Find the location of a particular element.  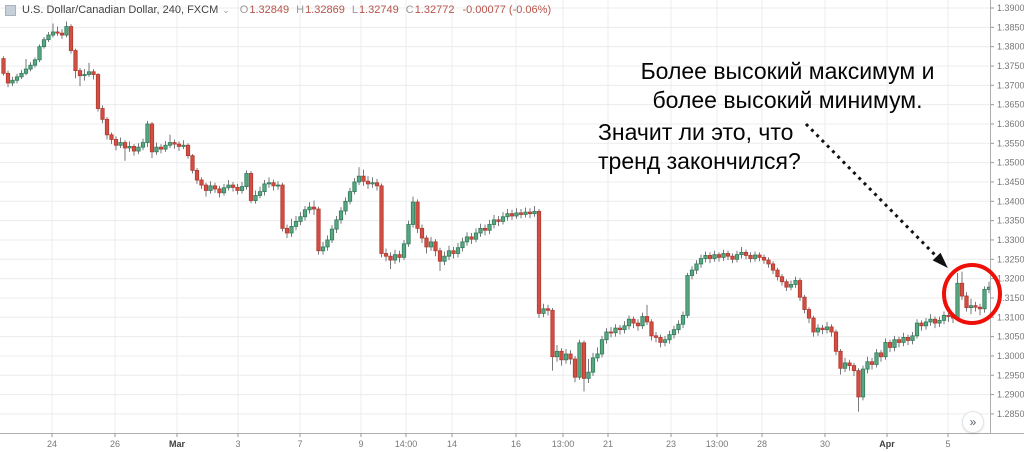

provider-logo-icon is located at coordinates (10, 10).